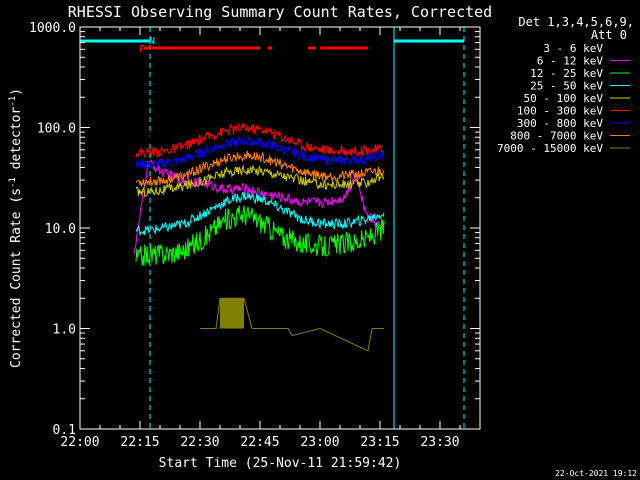 The image size is (640, 480). I want to click on y-axis-label-exp2: -1, so click(13, 101).